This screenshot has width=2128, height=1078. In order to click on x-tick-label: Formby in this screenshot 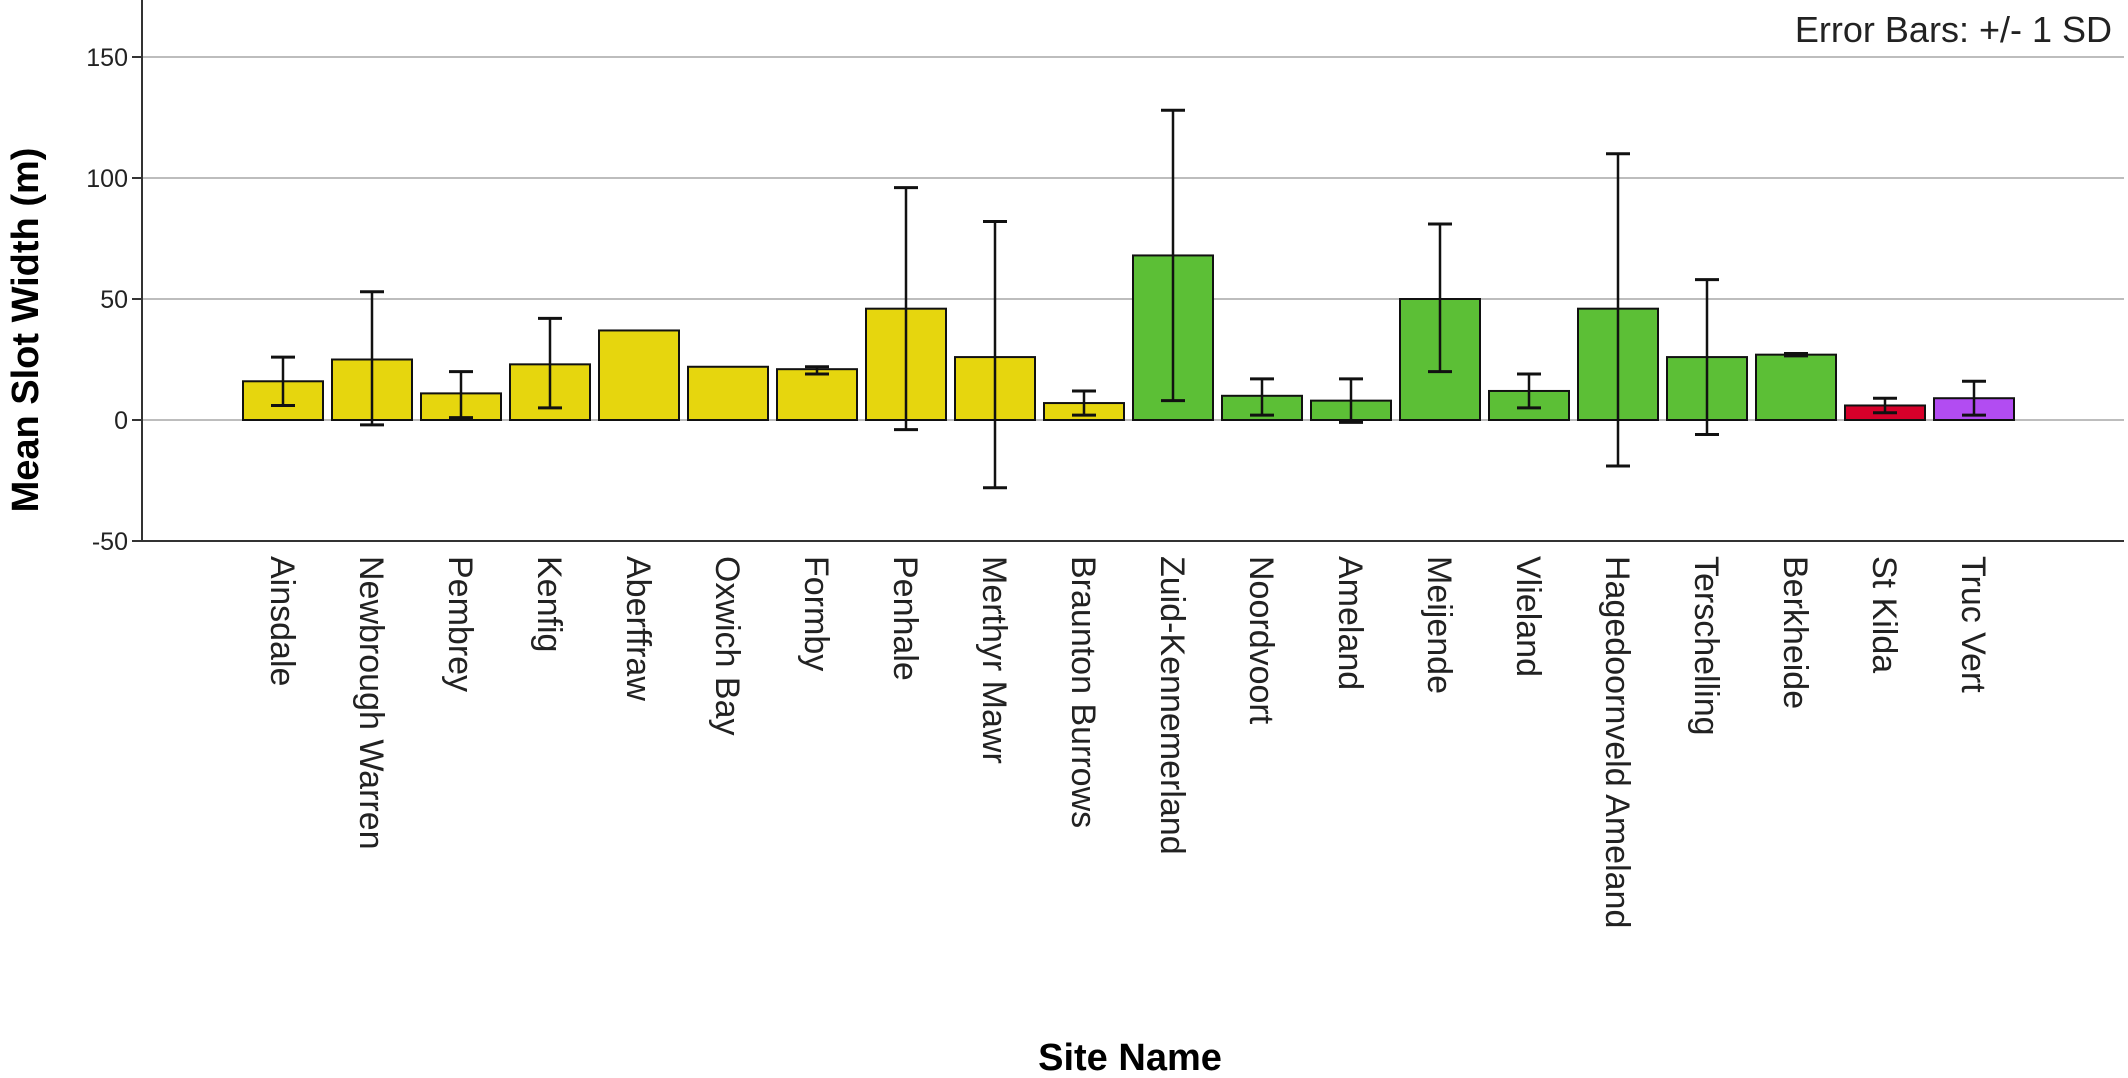, I will do `click(816, 613)`.